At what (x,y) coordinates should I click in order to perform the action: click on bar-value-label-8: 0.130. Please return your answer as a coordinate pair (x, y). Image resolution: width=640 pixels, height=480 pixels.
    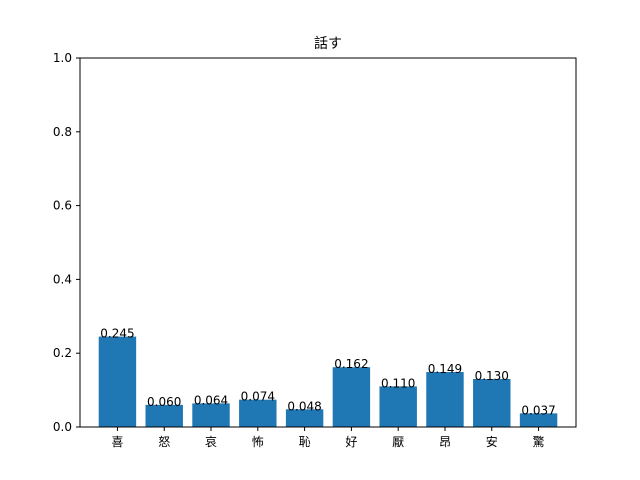
    Looking at the image, I should click on (492, 376).